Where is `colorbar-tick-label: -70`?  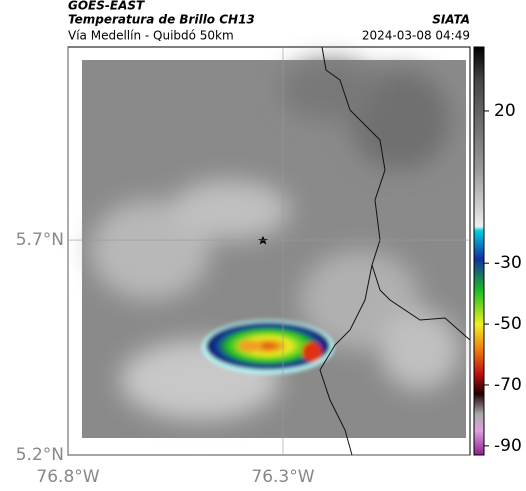 colorbar-tick-label: -70 is located at coordinates (508, 385).